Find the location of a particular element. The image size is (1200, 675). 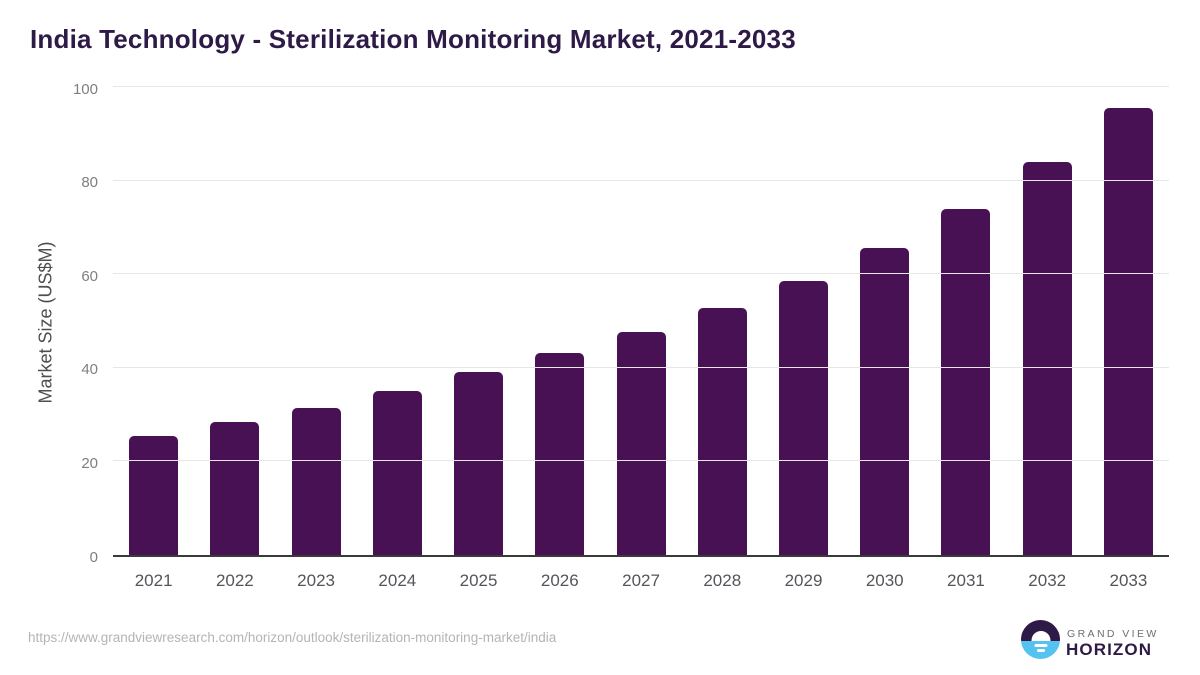

bar-cell-2032 is located at coordinates (1047, 322).